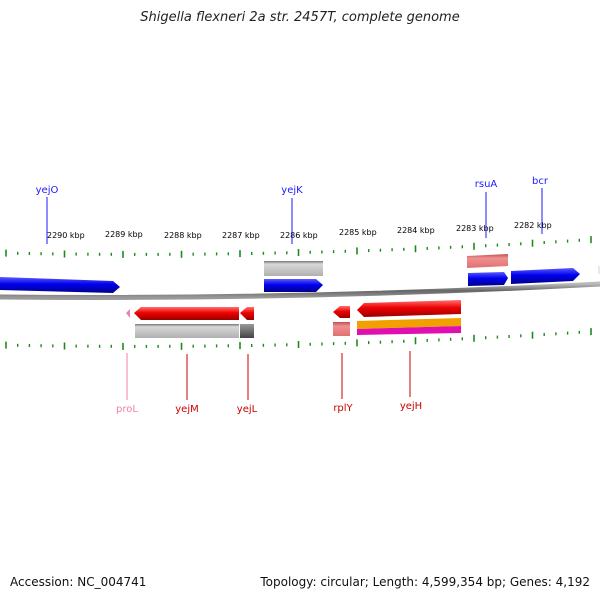 Image resolution: width=600 pixels, height=600 pixels. What do you see at coordinates (292, 190) in the screenshot?
I see `gene-label-yejK: yejK` at bounding box center [292, 190].